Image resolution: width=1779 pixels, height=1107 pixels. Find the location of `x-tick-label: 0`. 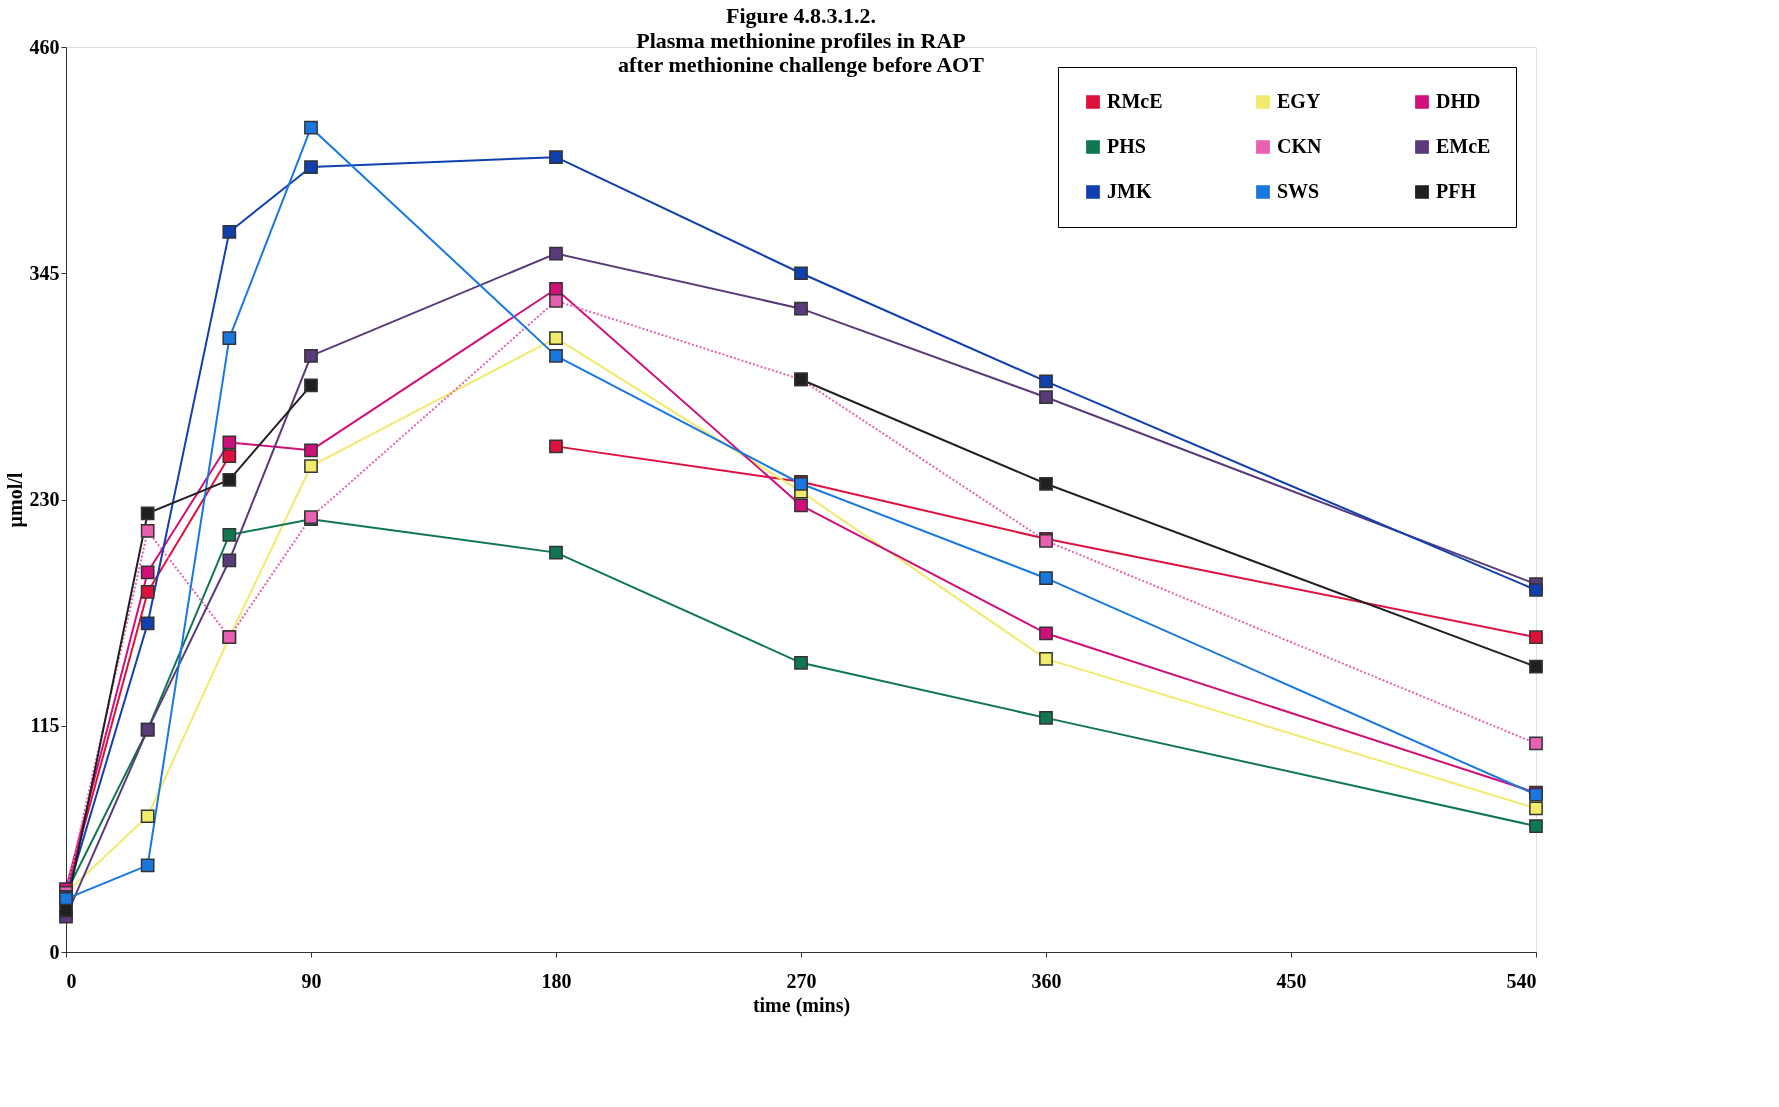

x-tick-label: 0 is located at coordinates (71, 980).